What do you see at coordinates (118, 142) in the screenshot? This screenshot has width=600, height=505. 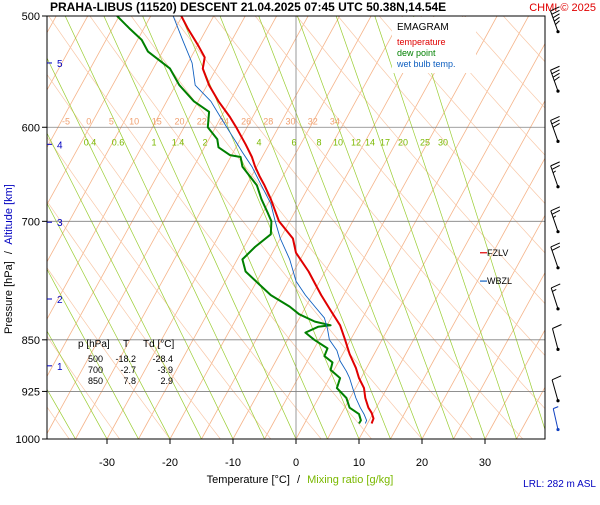 I see `mixing-ratio-label: 0.6` at bounding box center [118, 142].